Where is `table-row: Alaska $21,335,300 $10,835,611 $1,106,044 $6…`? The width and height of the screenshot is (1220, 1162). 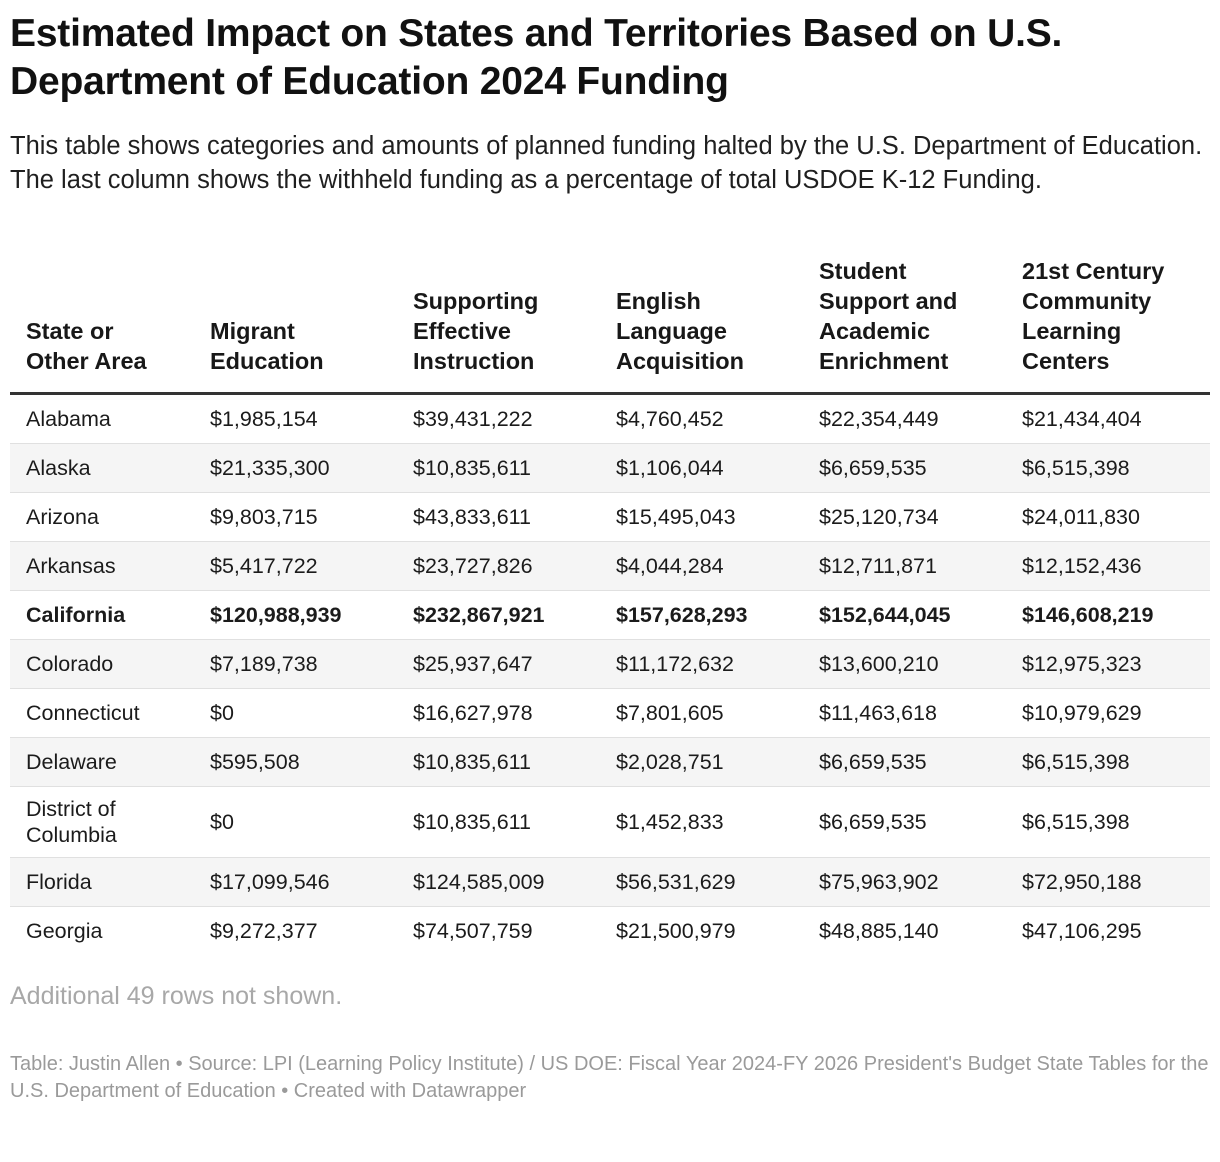 table-row: Alaska $21,335,300 $10,835,611 $1,106,044 $6… is located at coordinates (610, 468).